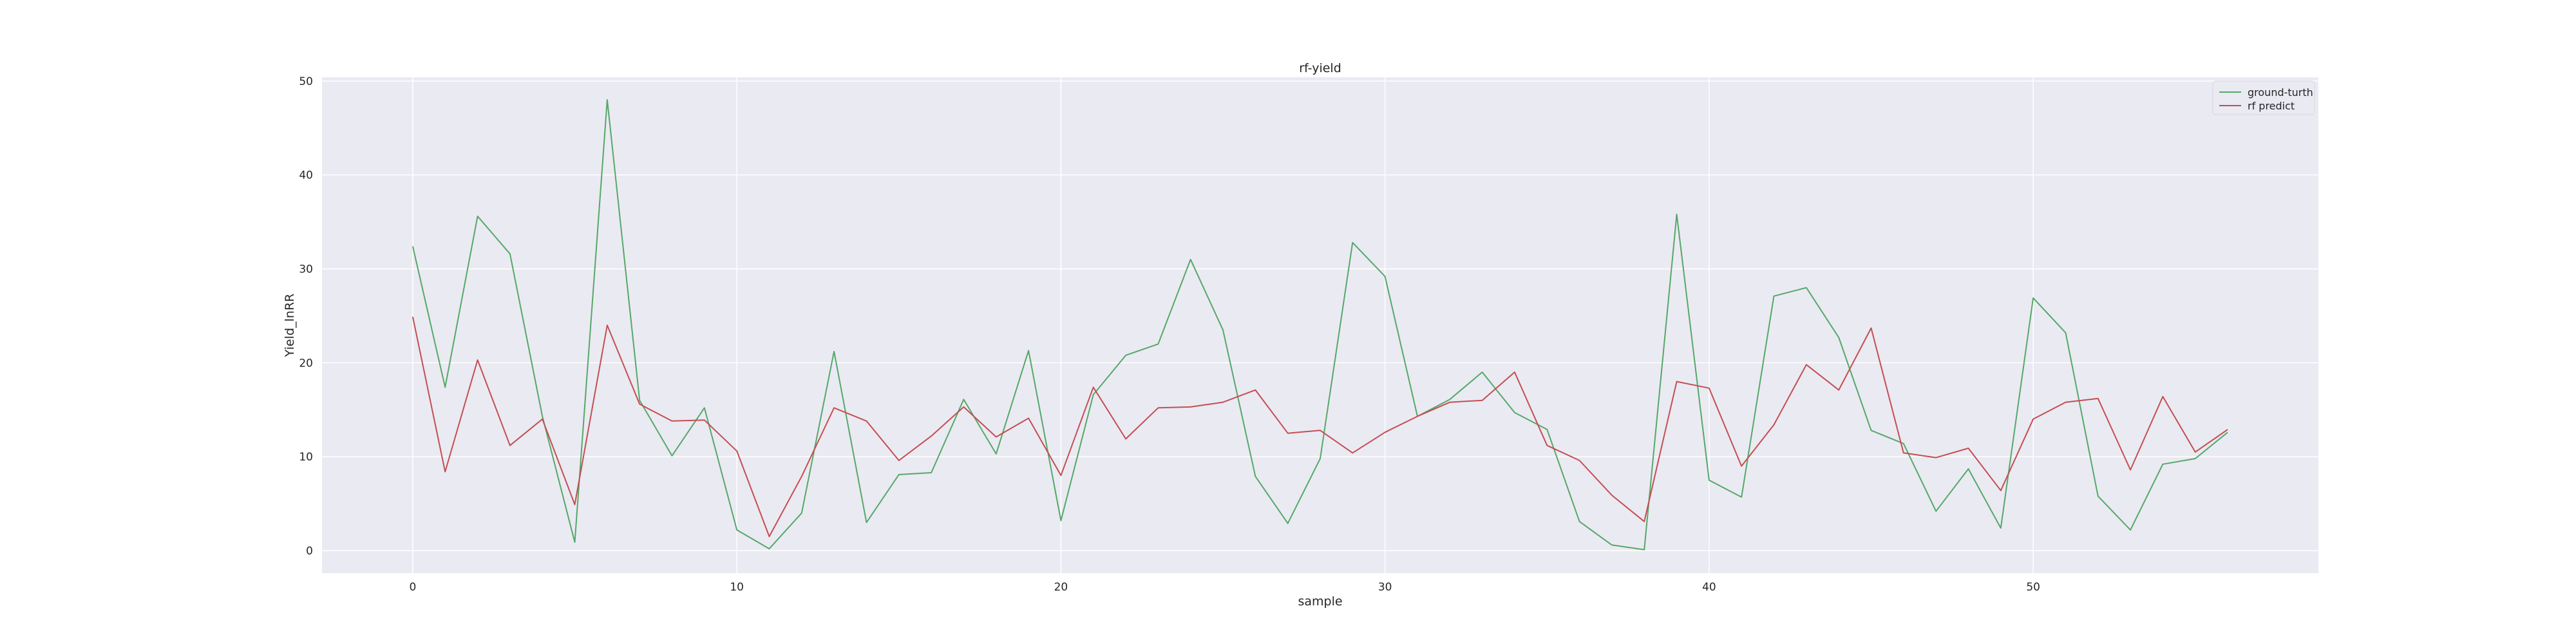 The width and height of the screenshot is (2576, 644). What do you see at coordinates (1320, 602) in the screenshot?
I see `x-axis-label: sample` at bounding box center [1320, 602].